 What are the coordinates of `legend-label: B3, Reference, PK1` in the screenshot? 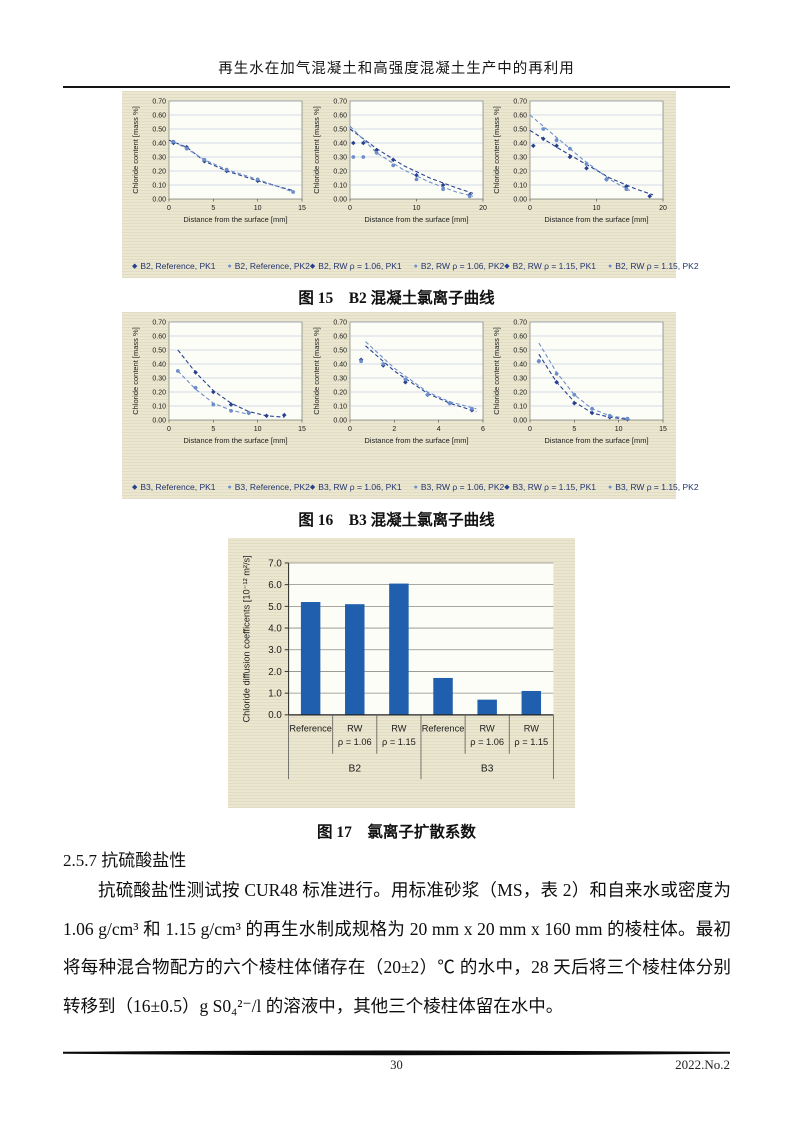 It's located at (178, 487).